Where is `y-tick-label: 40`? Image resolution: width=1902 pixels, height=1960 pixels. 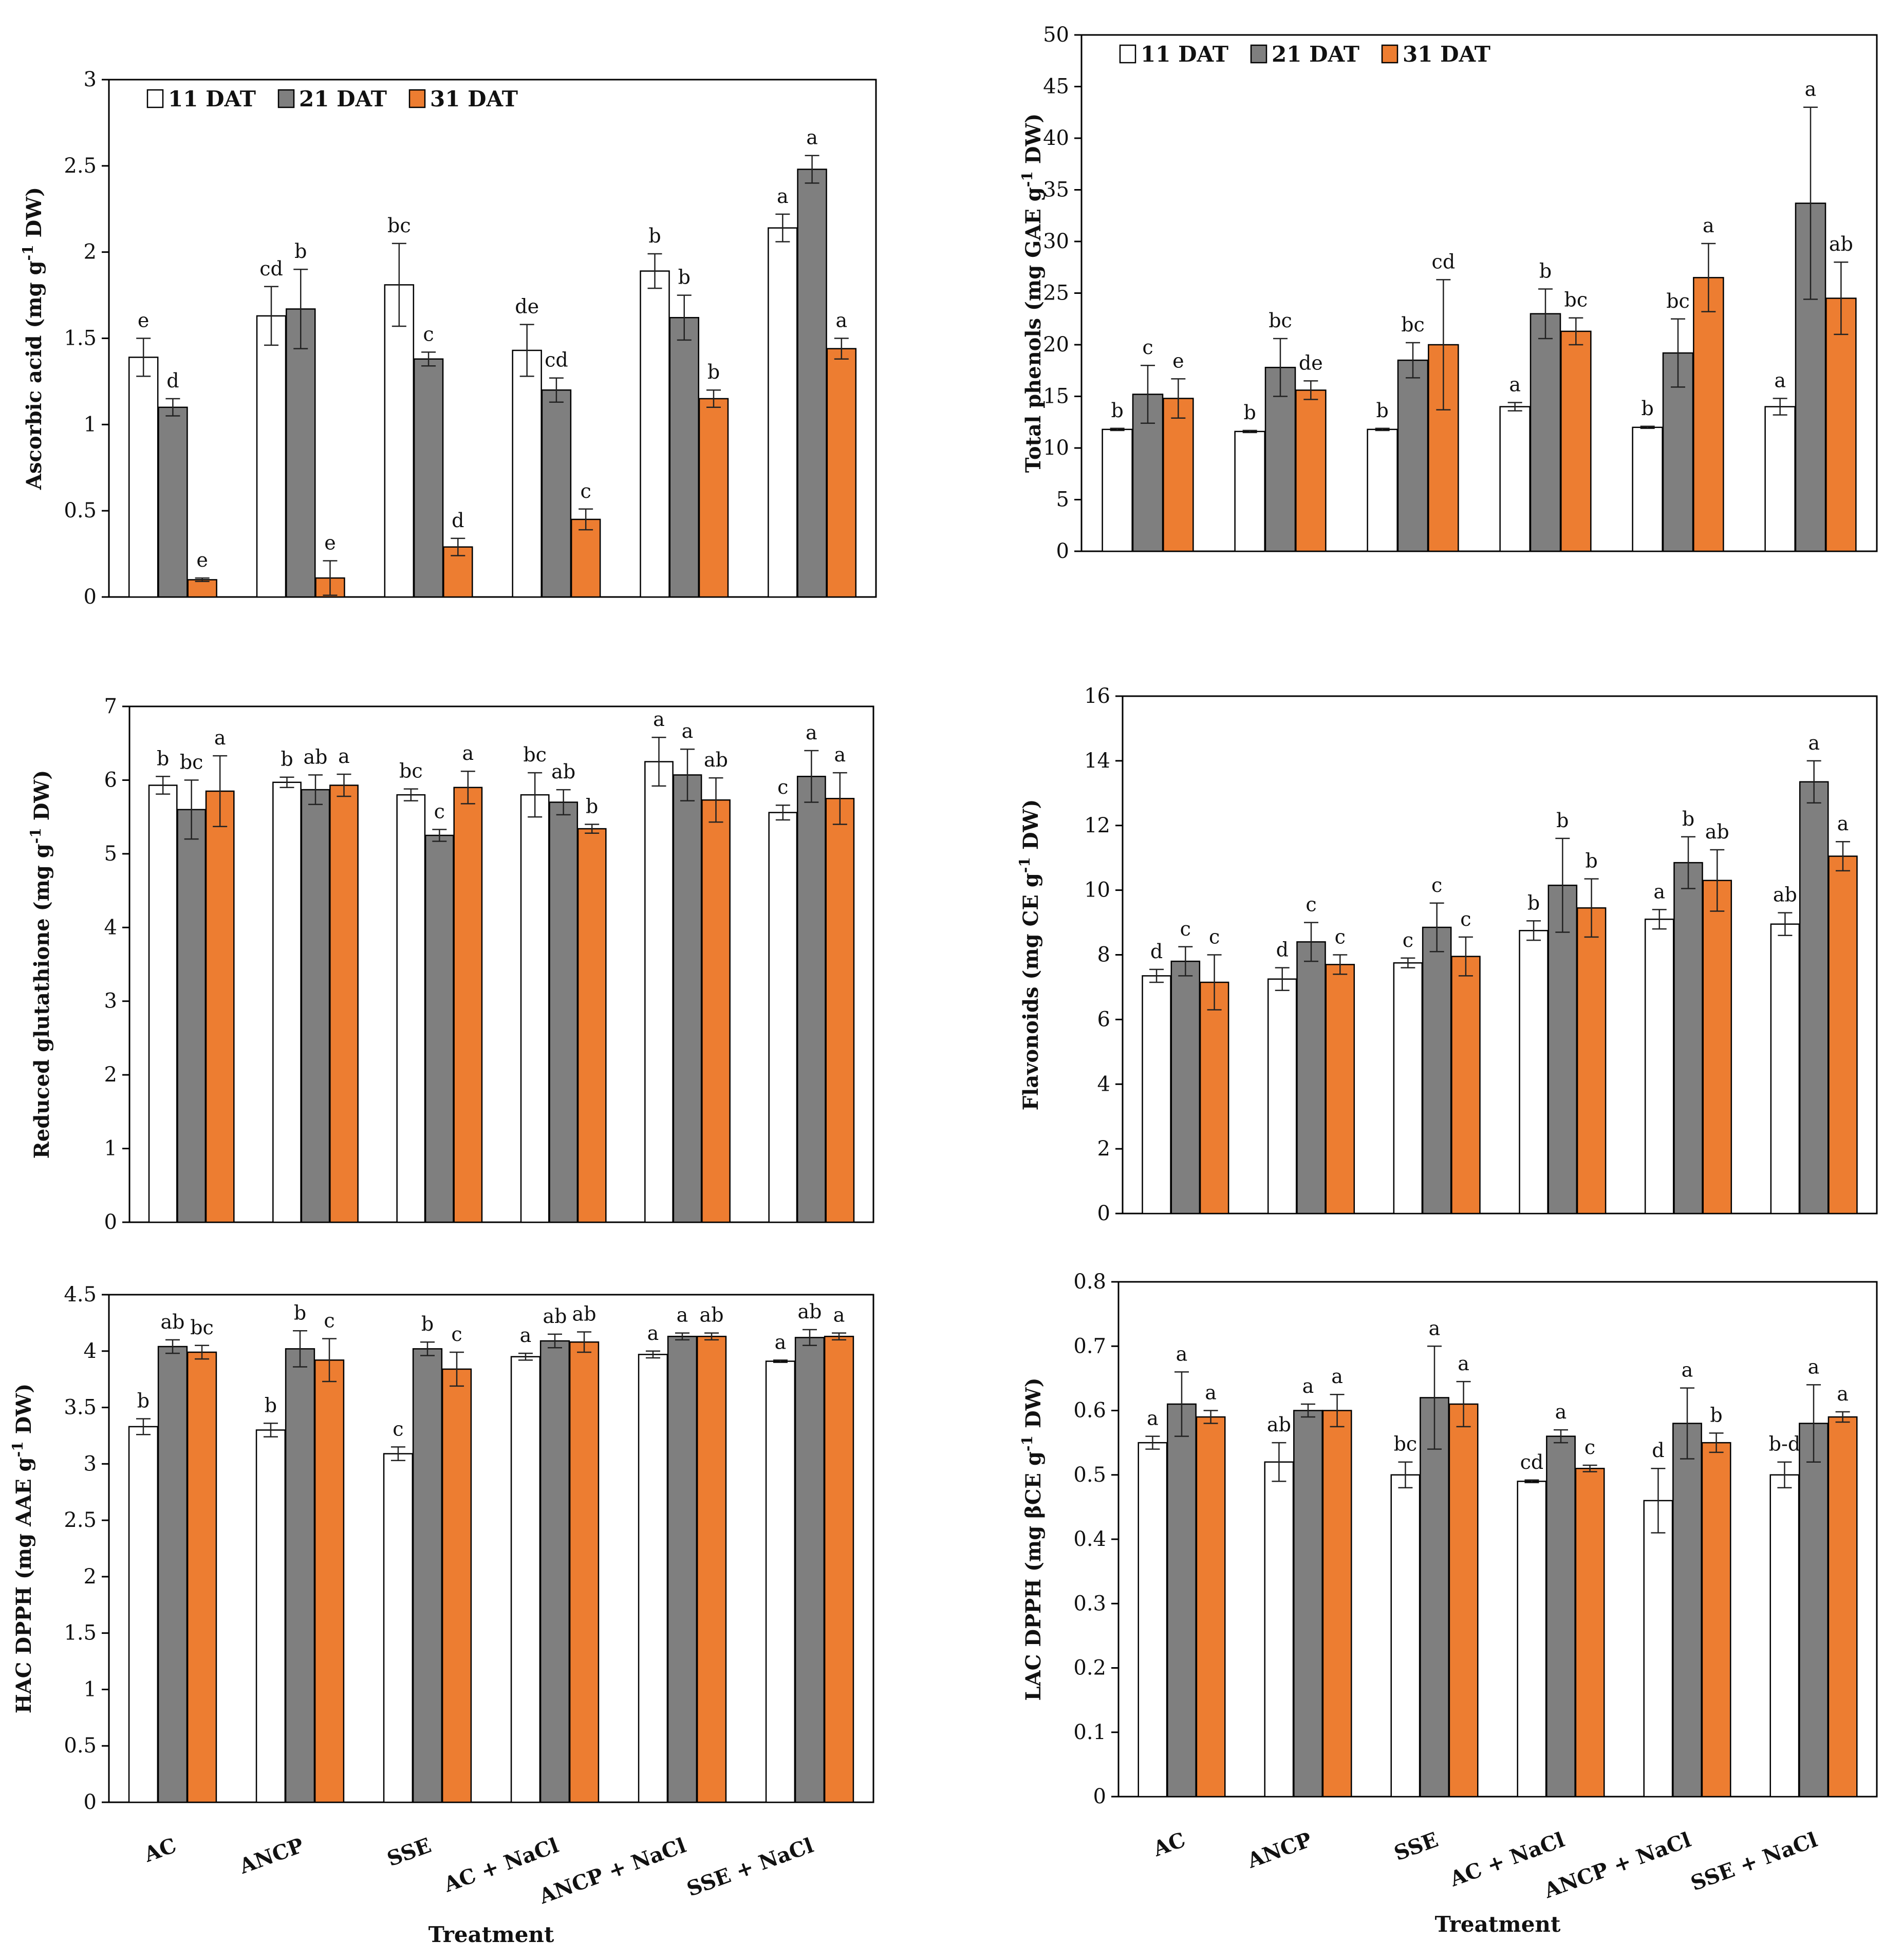
y-tick-label: 40 is located at coordinates (1056, 138).